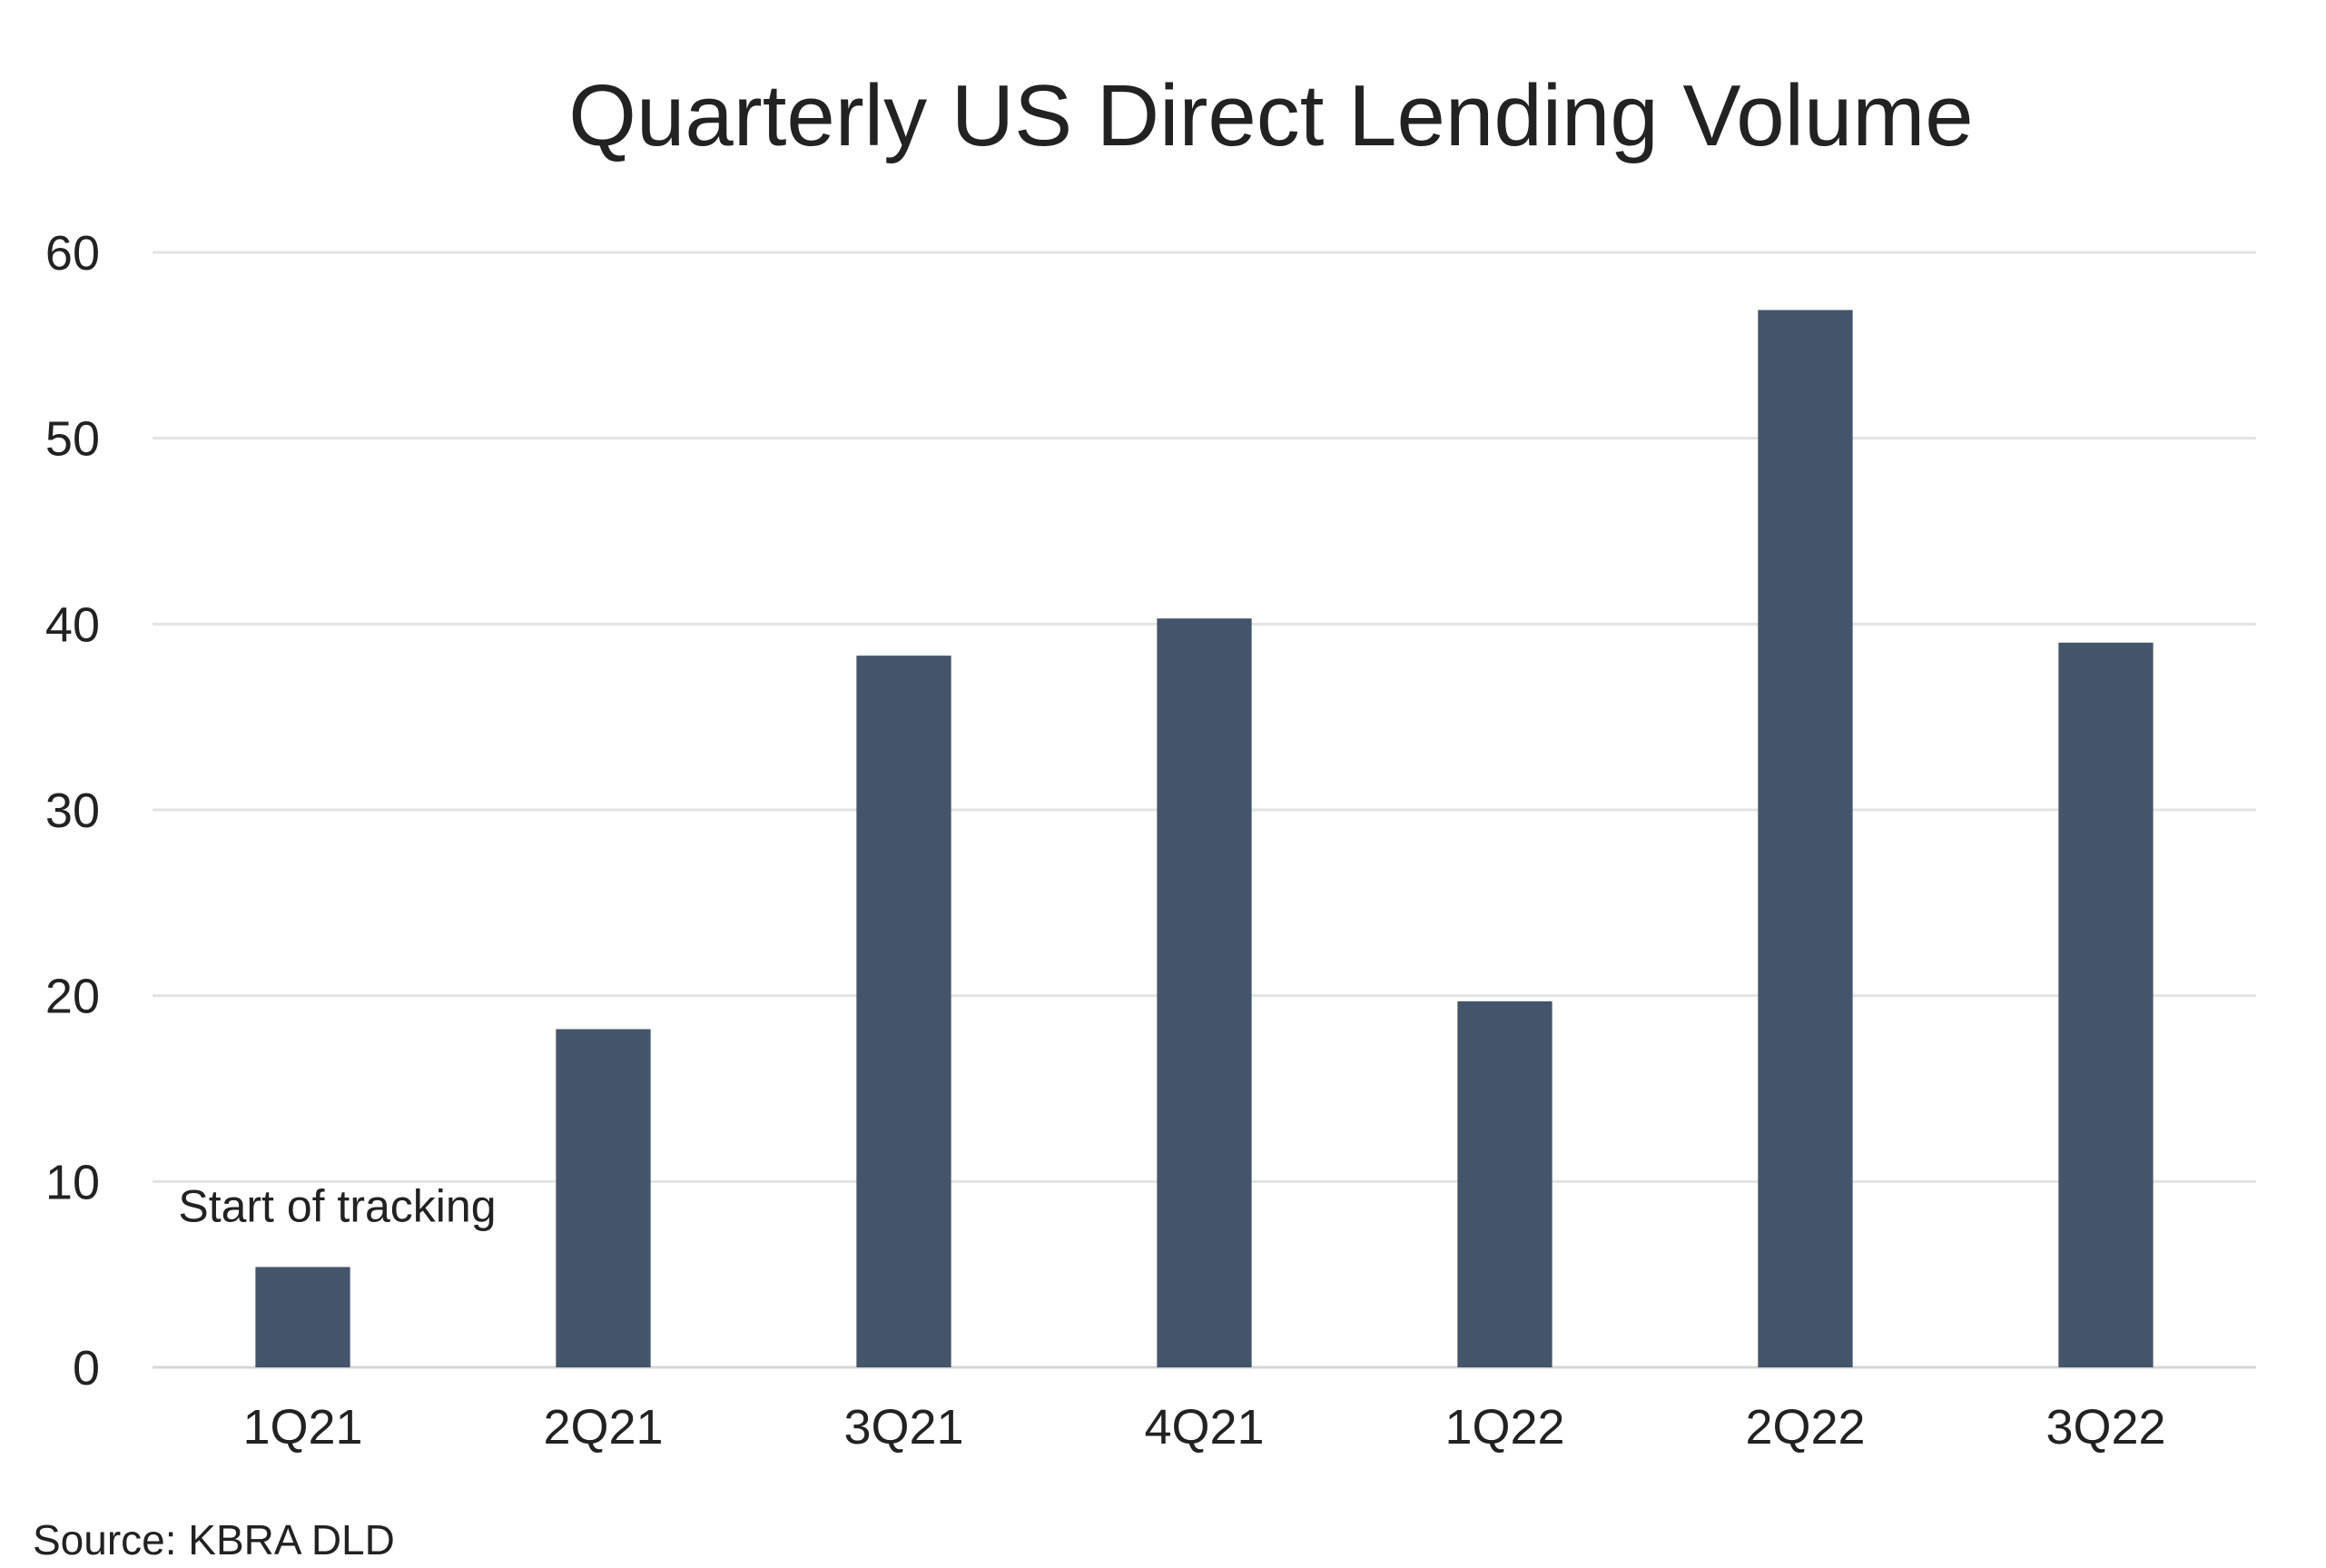 The width and height of the screenshot is (2326, 1568). What do you see at coordinates (1504, 1427) in the screenshot?
I see `x-tick-label-1q22: 1Q22` at bounding box center [1504, 1427].